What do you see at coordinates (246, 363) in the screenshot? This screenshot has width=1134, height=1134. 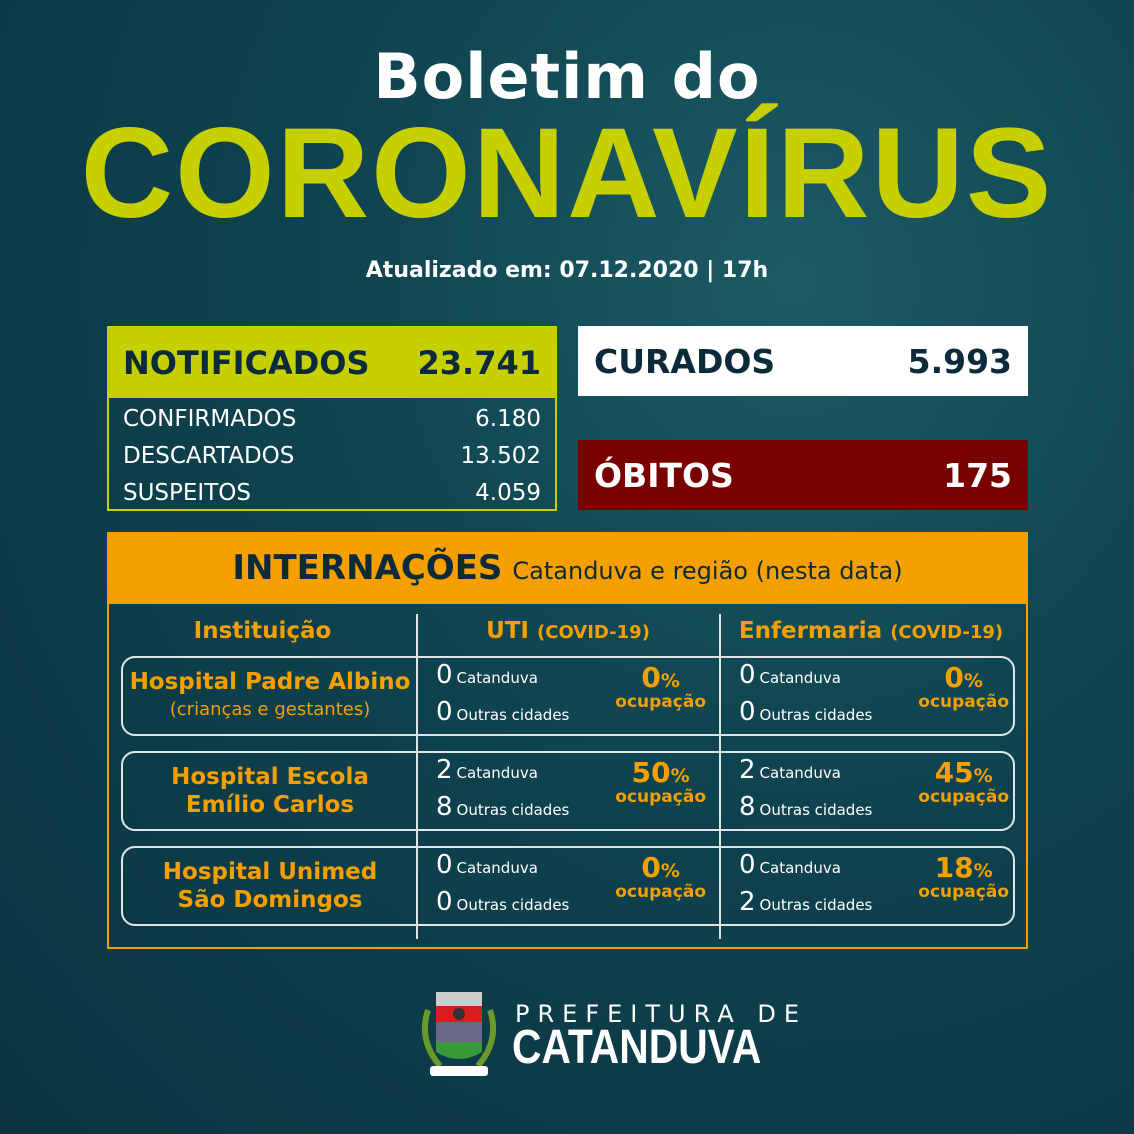 I see `notificados-label: NOTIFICADOS` at bounding box center [246, 363].